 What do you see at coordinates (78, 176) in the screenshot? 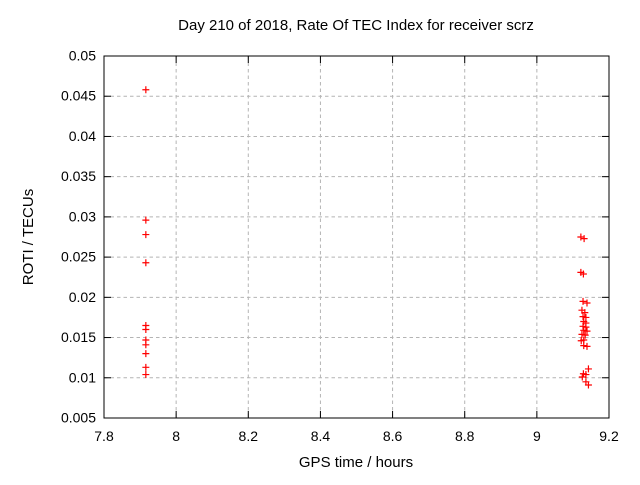
I see `y-tick-label: 0.035` at bounding box center [78, 176].